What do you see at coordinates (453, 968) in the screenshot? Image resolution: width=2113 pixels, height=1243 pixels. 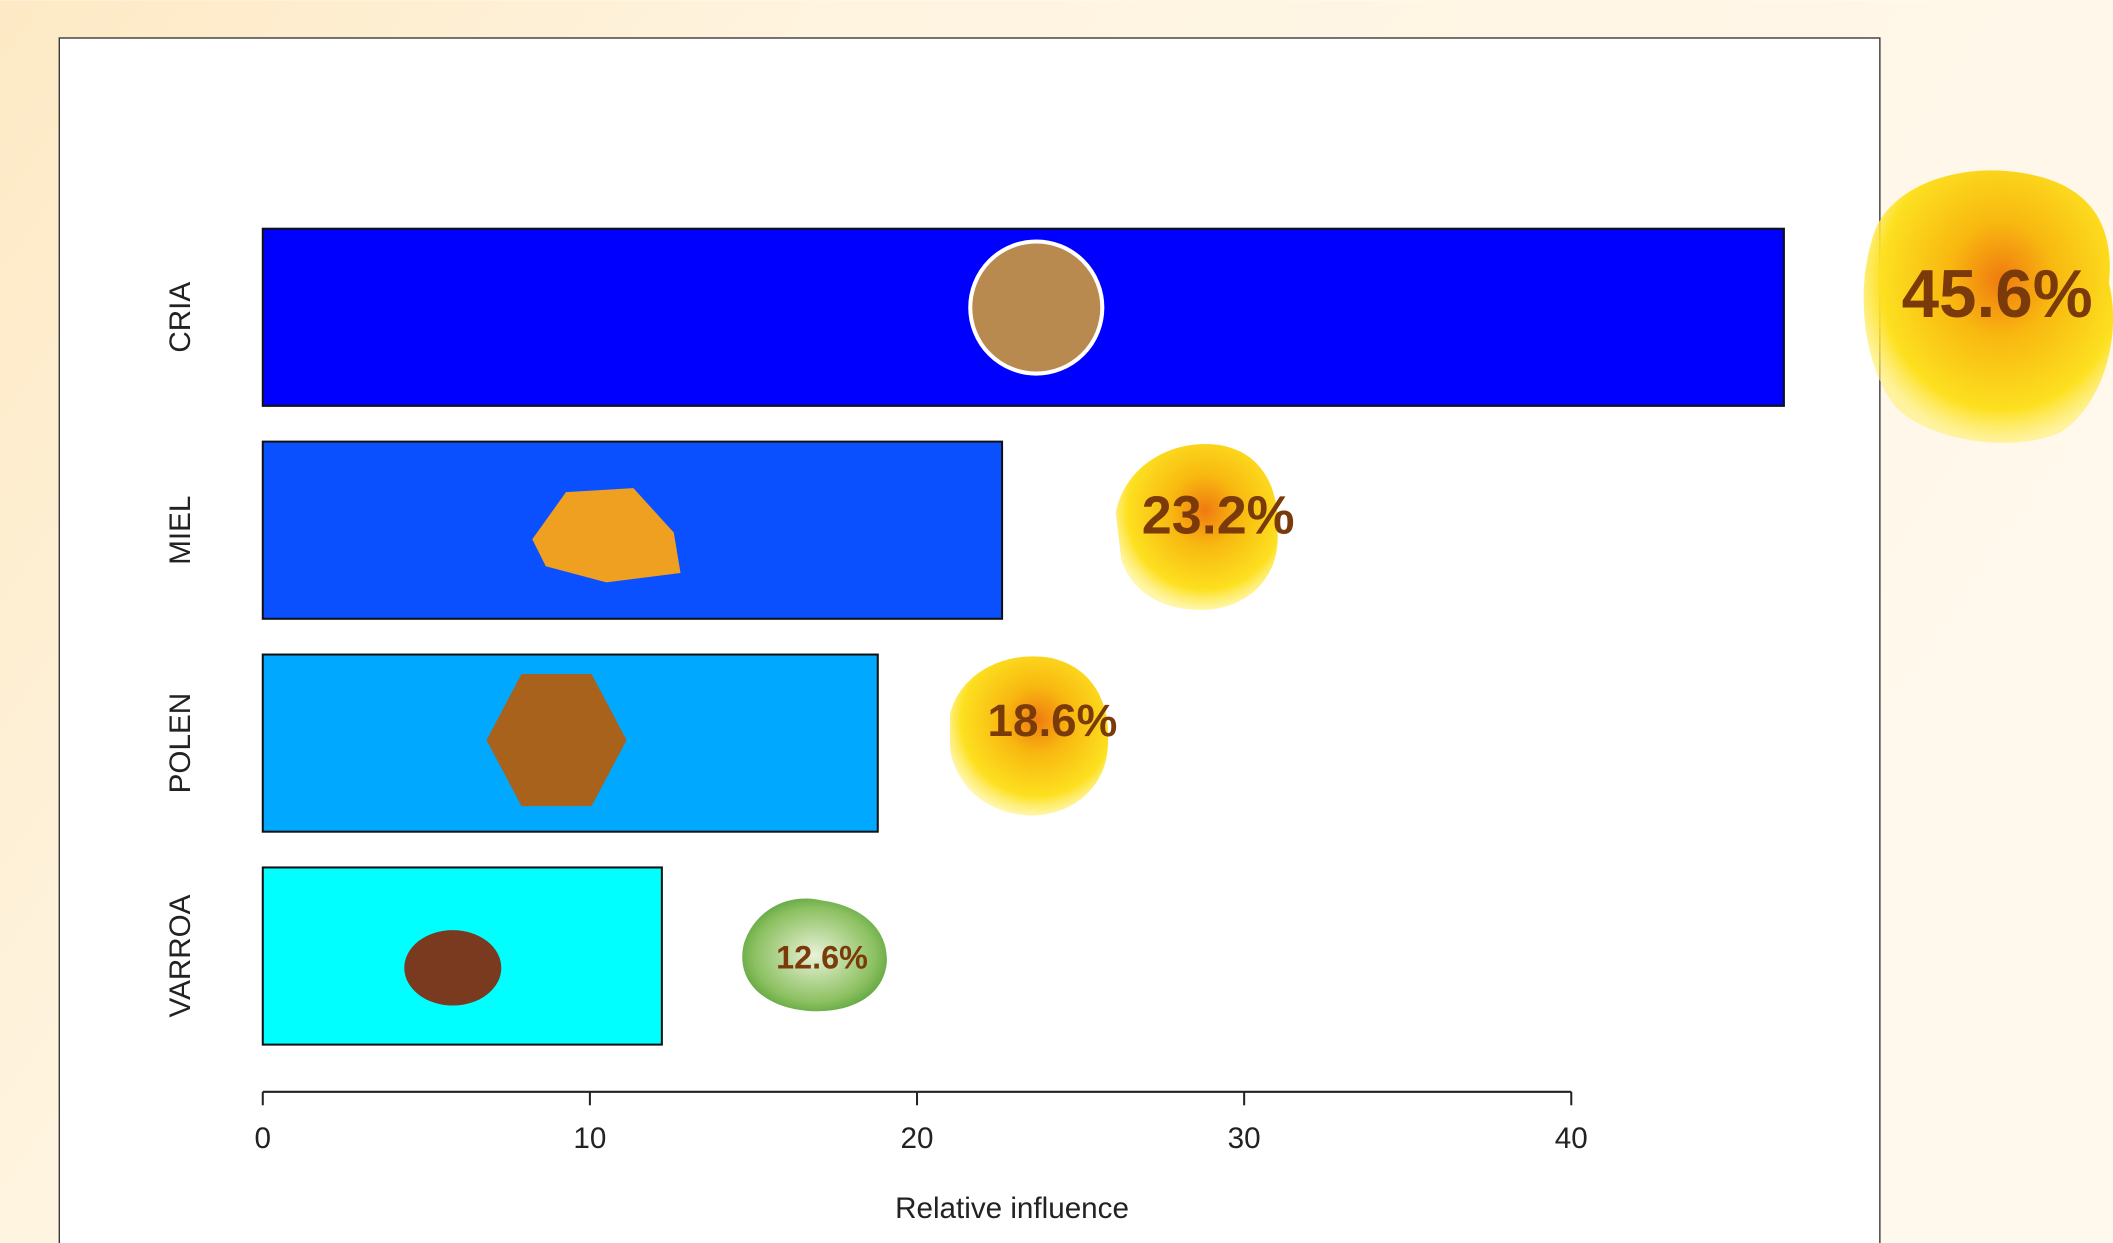 I see `varroa-icon` at bounding box center [453, 968].